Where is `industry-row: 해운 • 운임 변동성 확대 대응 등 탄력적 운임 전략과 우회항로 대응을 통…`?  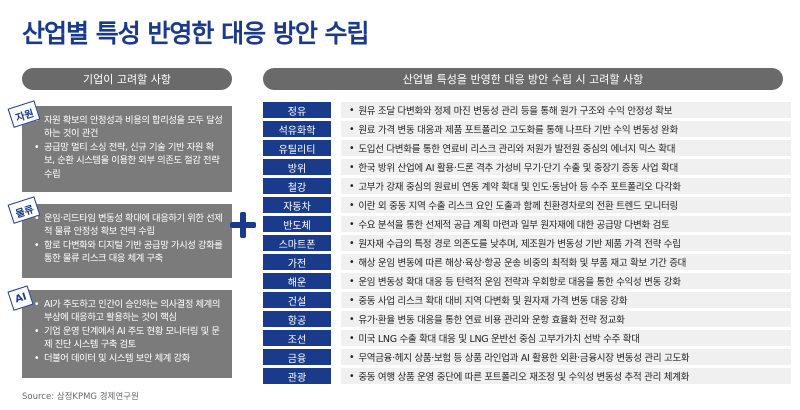
industry-row: 해운 • 운임 변동성 확대 대응 등 탄력적 운임 전략과 우회항로 대응을 통… is located at coordinates (527, 281).